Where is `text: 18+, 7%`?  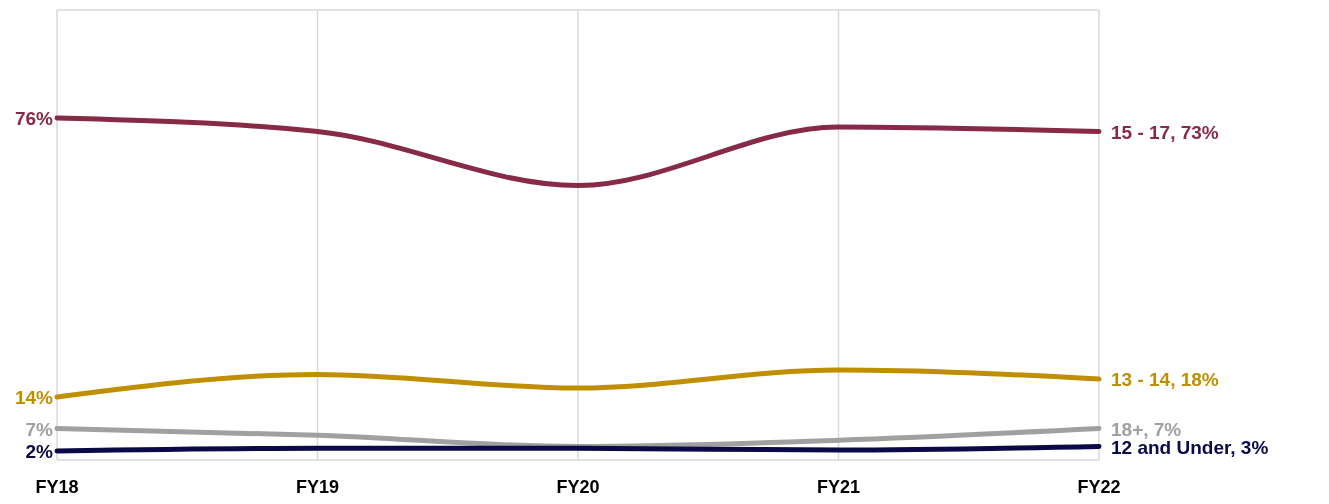
text: 18+, 7% is located at coordinates (1146, 429).